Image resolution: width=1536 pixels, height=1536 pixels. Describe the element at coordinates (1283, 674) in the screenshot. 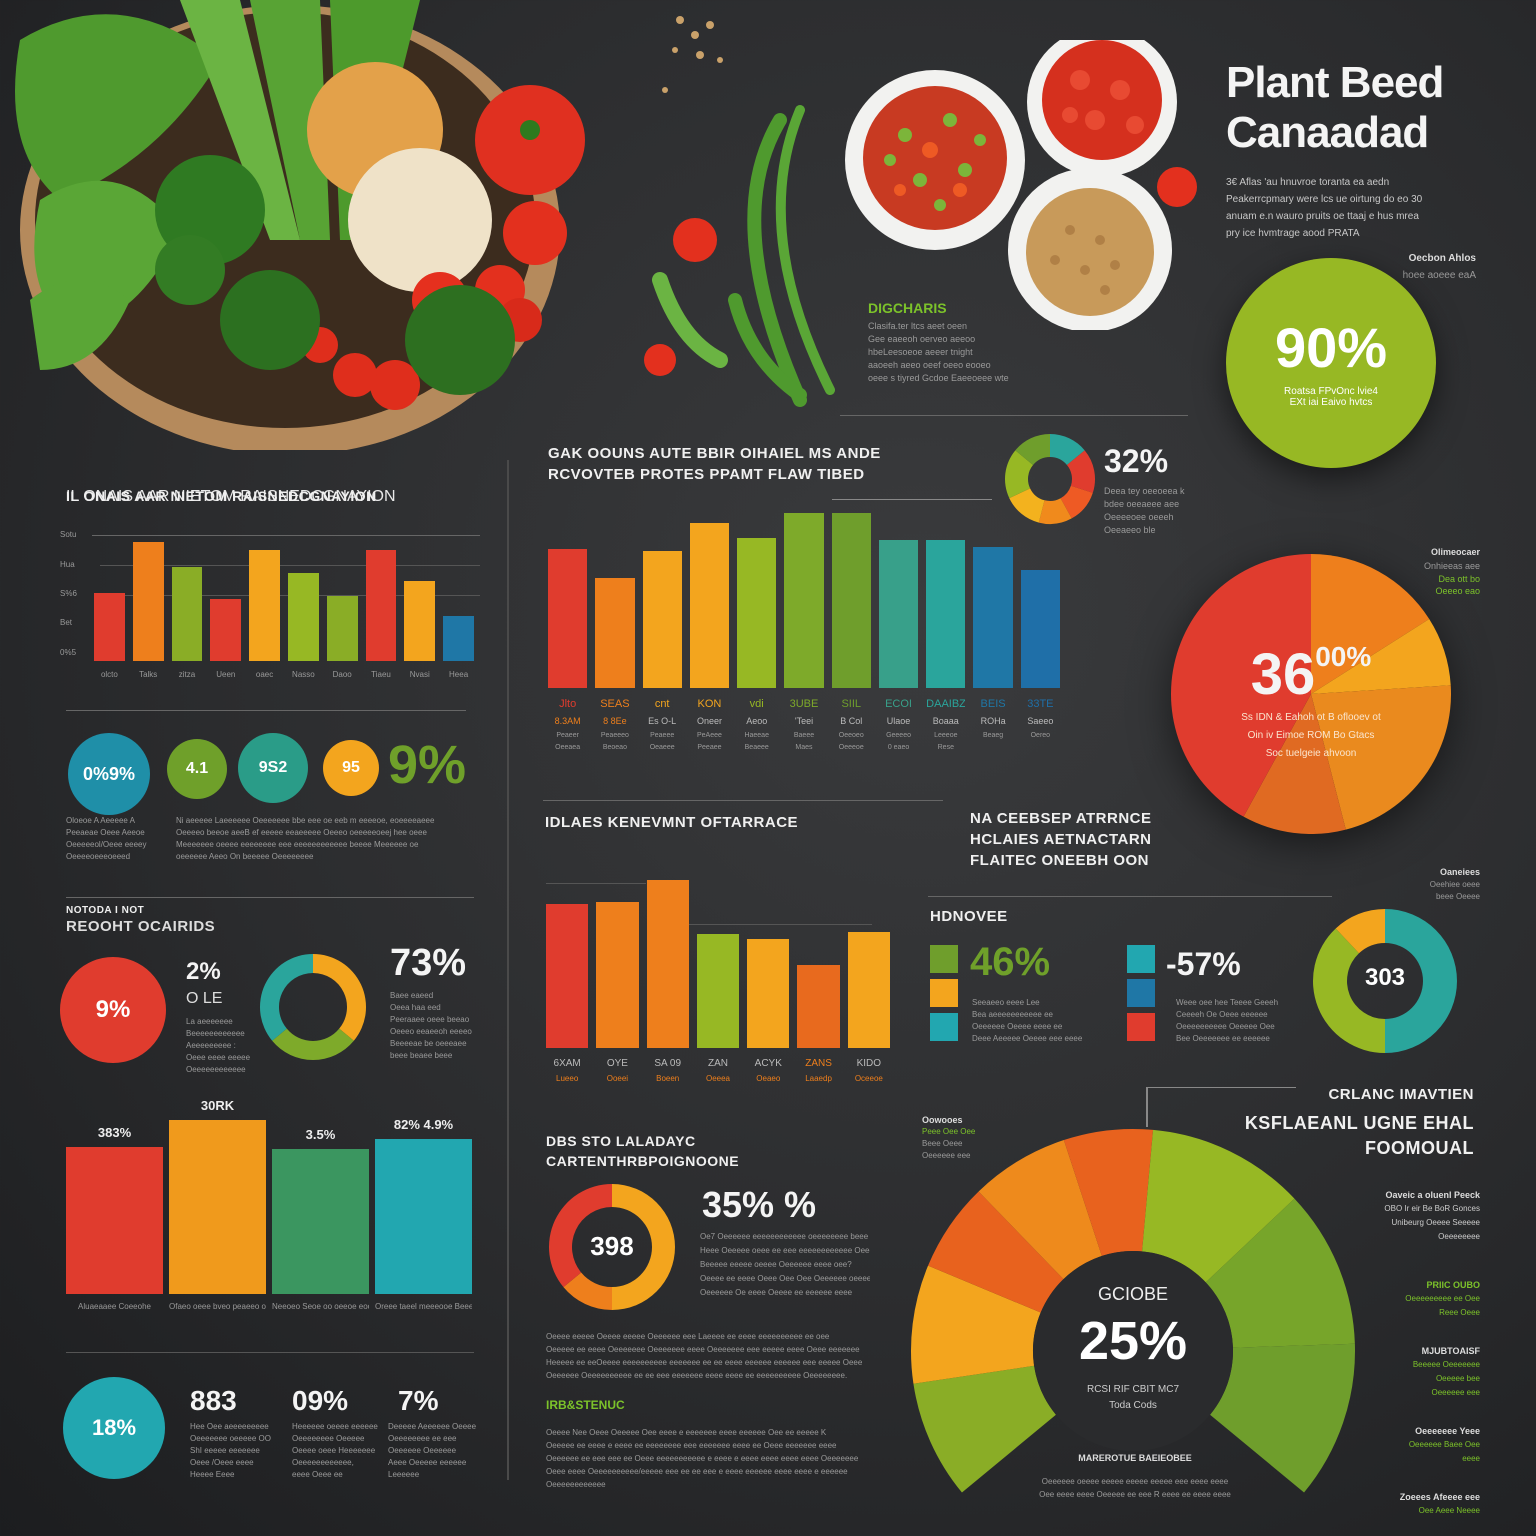

I see `pie-36-value: 36` at that location.